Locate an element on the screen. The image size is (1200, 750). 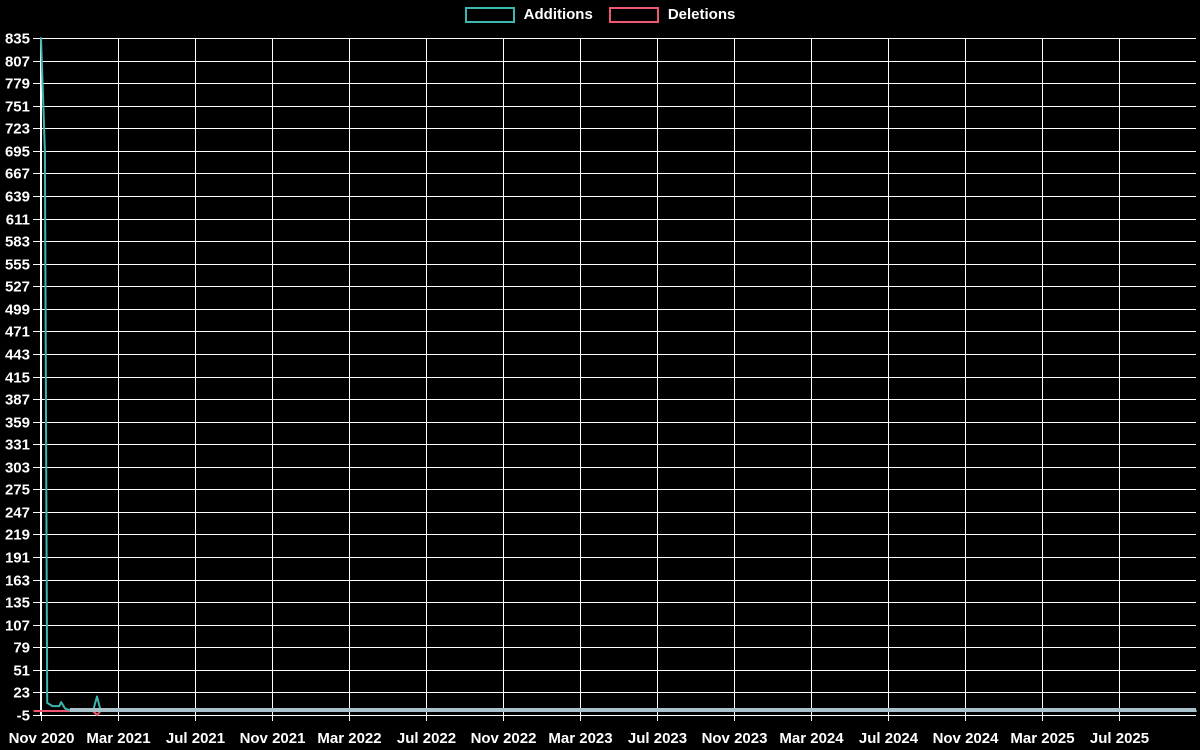
y-axis-label: 275 is located at coordinates (17, 490).